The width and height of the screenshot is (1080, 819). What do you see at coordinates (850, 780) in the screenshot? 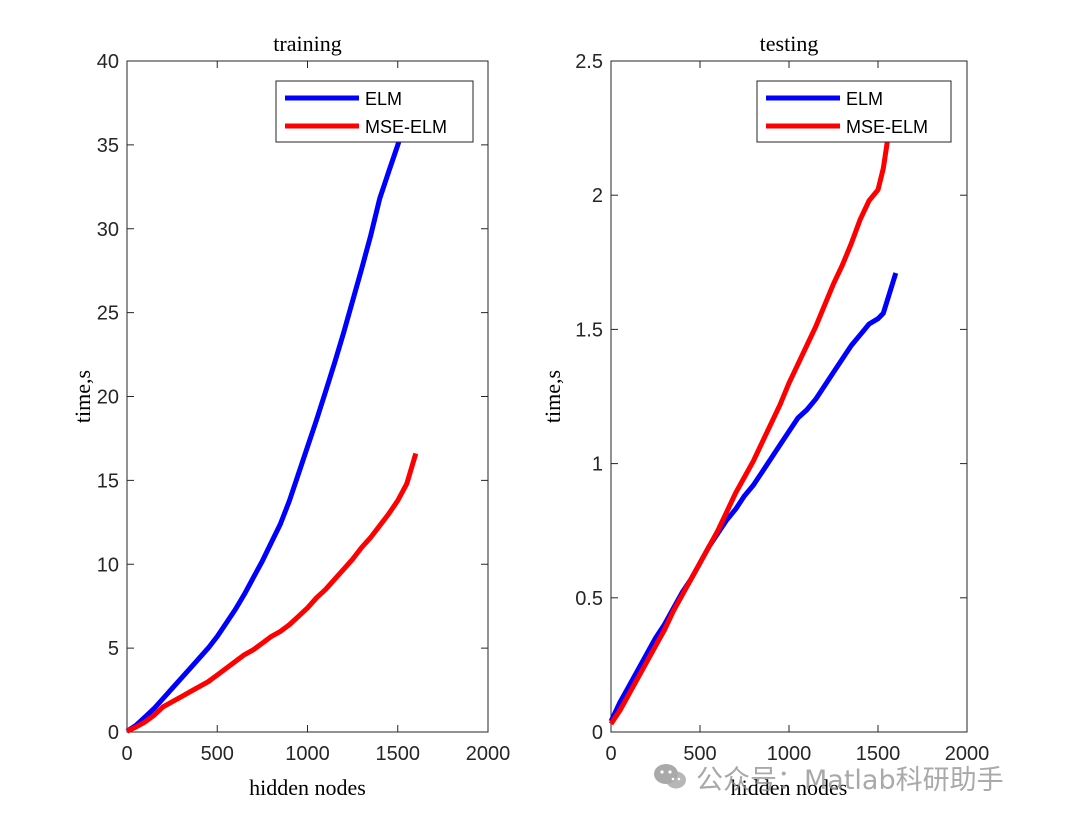
I see `watermark-text: 公众号：Matlab科研助手` at bounding box center [850, 780].